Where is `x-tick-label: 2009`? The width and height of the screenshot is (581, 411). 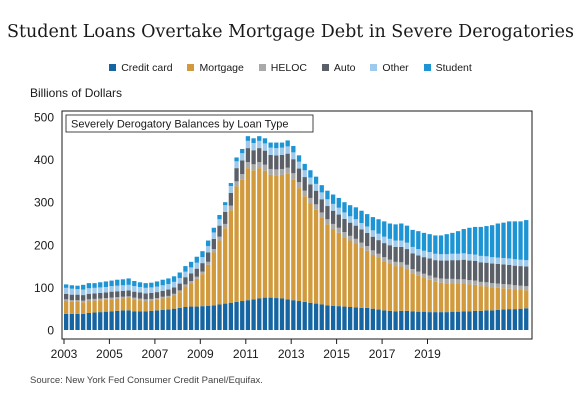
x-tick-label: 2009 is located at coordinates (200, 354).